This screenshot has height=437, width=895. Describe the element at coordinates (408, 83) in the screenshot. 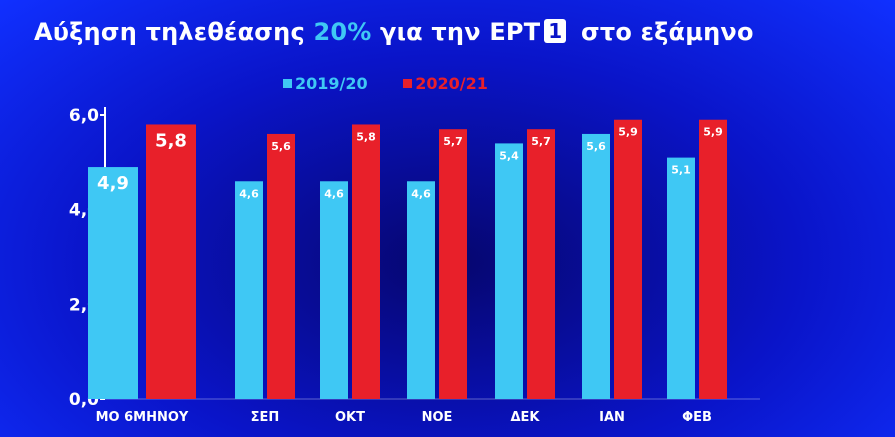

I see `legend-swatch-2020` at that location.